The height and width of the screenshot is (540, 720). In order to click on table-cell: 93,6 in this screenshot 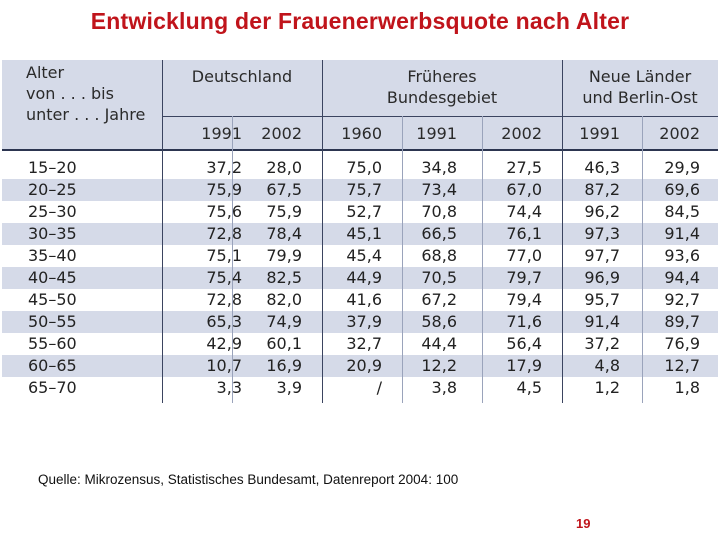, I will do `click(682, 255)`.